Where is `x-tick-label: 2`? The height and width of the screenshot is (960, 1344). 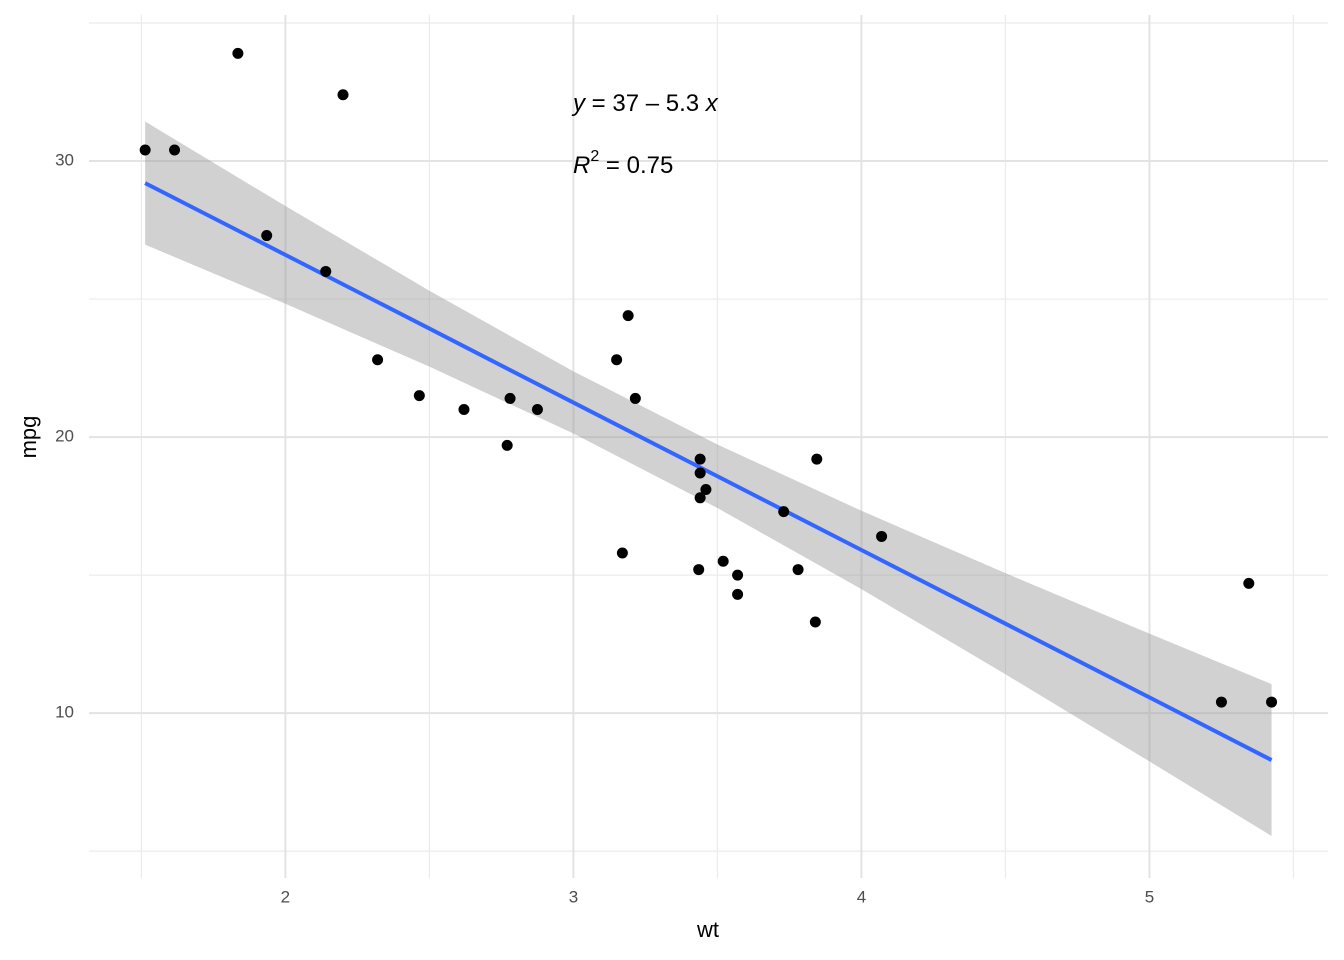
x-tick-label: 2 is located at coordinates (285, 896).